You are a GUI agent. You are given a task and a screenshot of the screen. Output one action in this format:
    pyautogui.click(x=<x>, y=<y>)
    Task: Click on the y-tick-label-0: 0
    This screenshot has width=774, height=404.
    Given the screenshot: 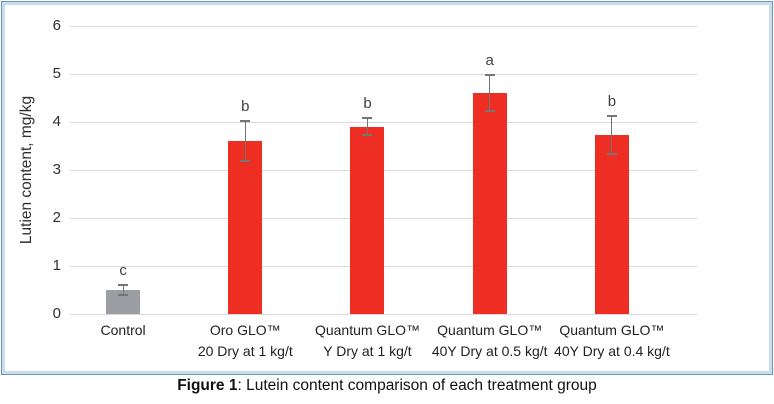 What is the action you would take?
    pyautogui.click(x=56, y=313)
    